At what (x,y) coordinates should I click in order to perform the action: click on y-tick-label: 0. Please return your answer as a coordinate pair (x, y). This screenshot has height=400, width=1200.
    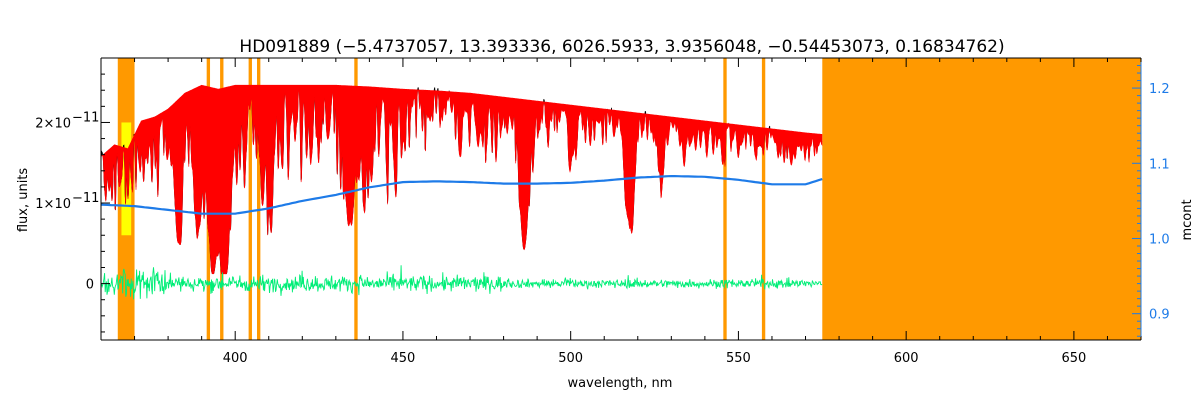
    Looking at the image, I should click on (90, 285).